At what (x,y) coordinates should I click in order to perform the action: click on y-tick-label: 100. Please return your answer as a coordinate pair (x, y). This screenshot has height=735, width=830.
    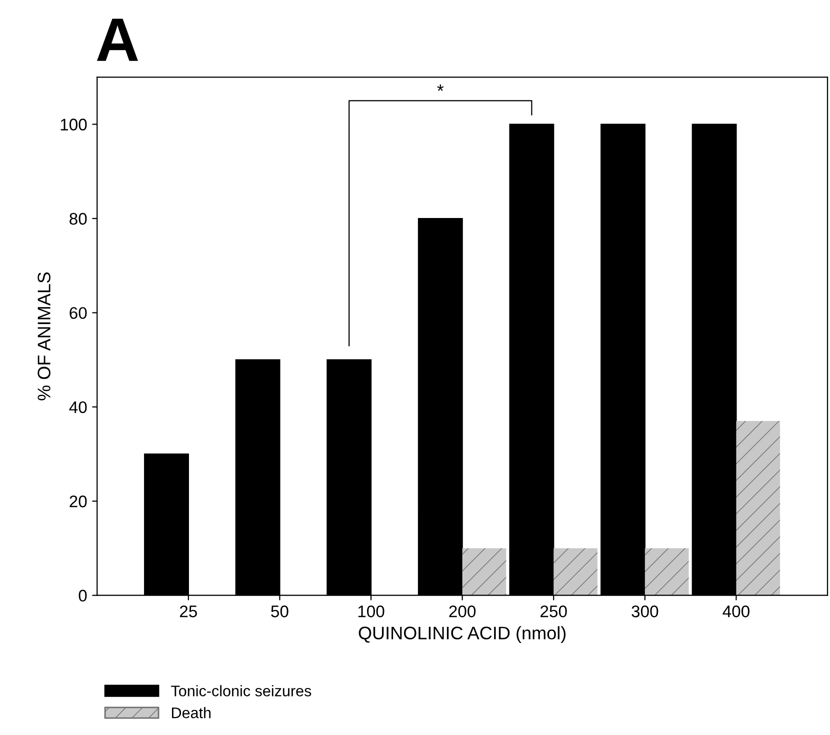
    Looking at the image, I should click on (73, 124).